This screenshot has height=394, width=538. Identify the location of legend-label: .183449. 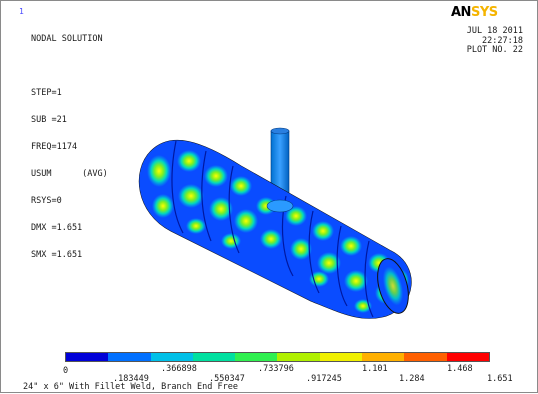
(131, 379).